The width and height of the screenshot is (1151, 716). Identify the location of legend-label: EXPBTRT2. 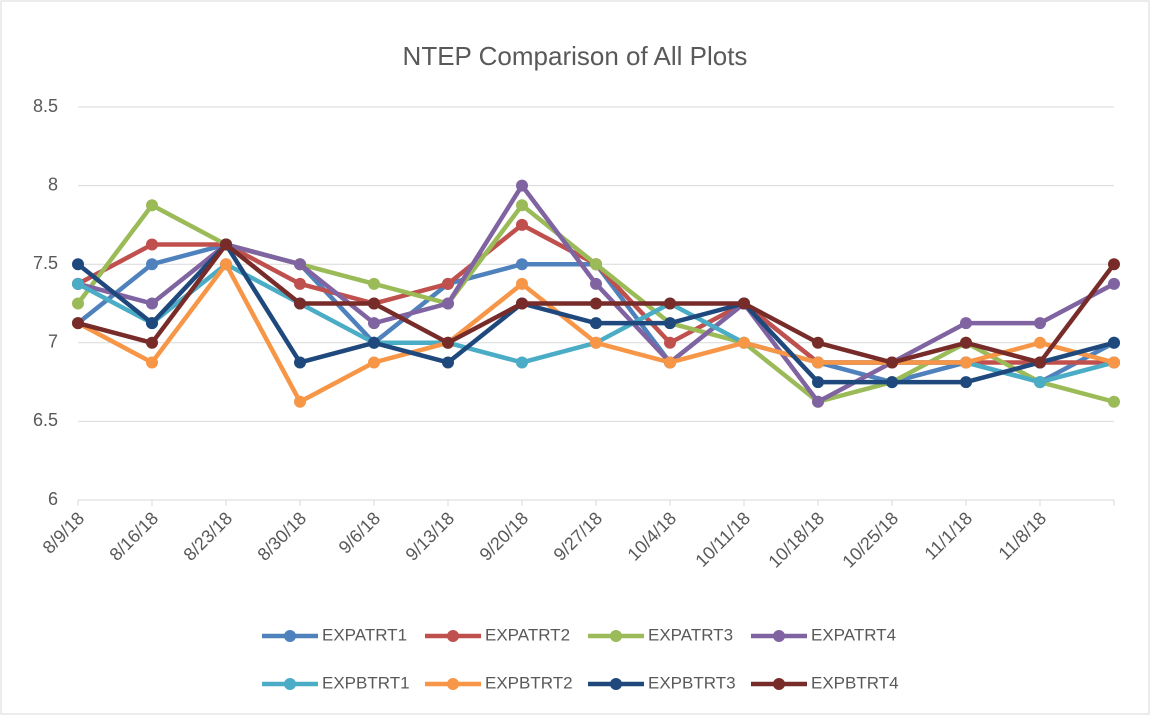
(529, 682).